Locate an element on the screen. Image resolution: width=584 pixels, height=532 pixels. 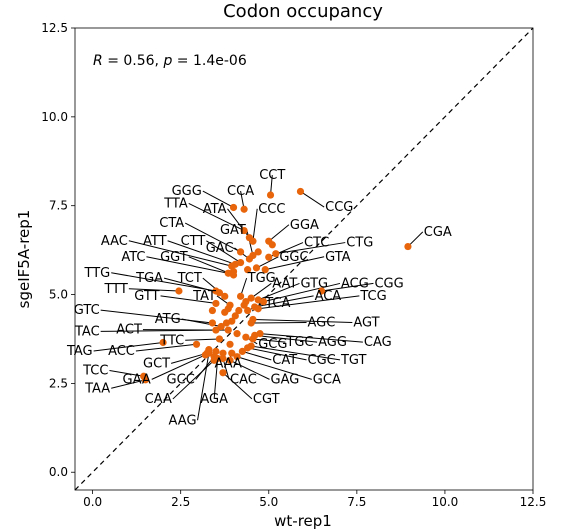
codon-label: CTG is located at coordinates (359, 243).